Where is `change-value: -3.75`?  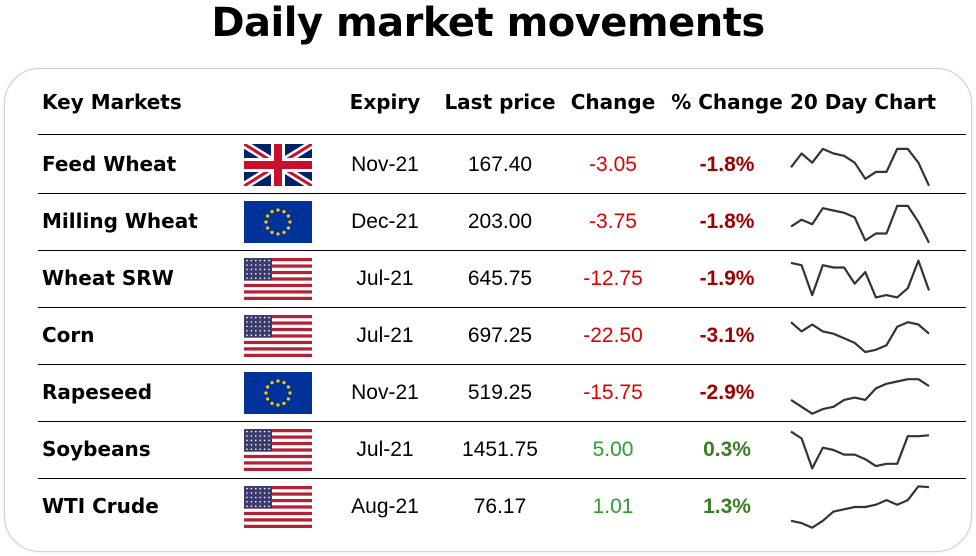 change-value: -3.75 is located at coordinates (613, 221).